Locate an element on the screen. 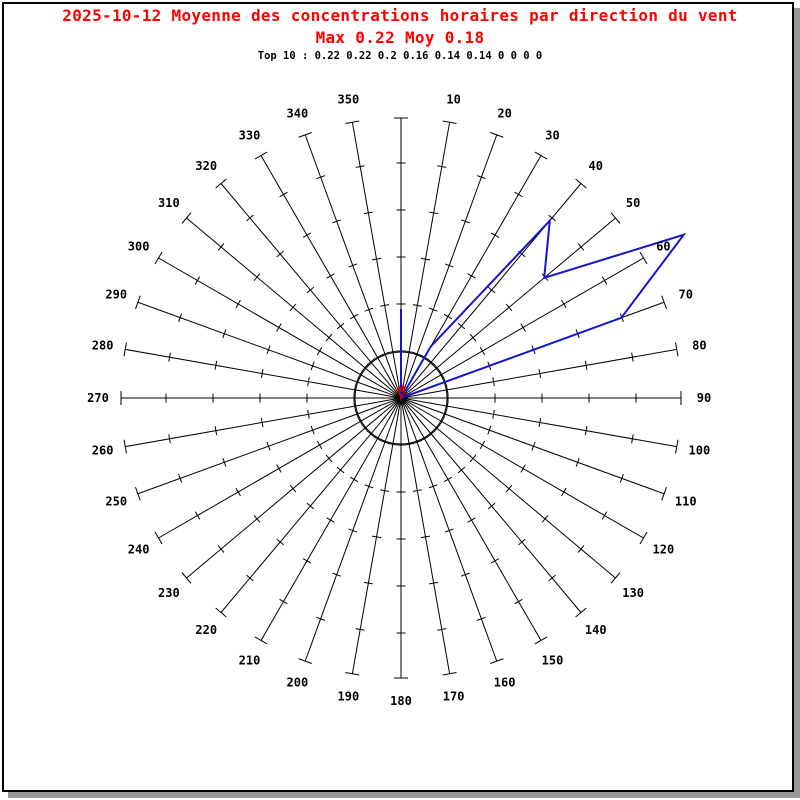 Image resolution: width=800 pixels, height=800 pixels. direction-label-230: 230 is located at coordinates (169, 593).